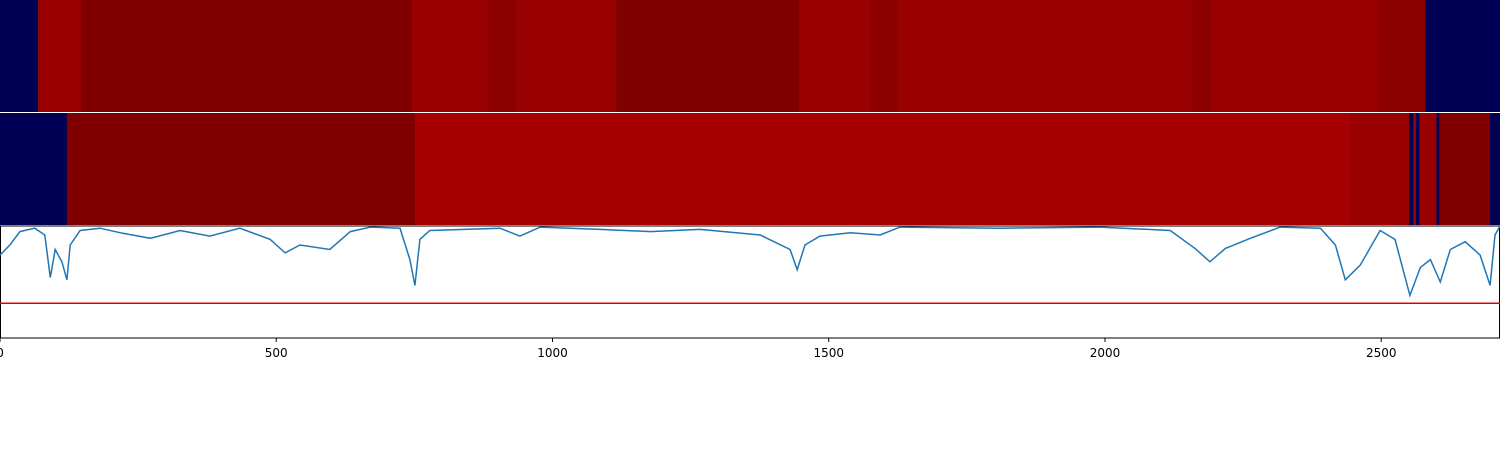 The height and width of the screenshot is (450, 1500). What do you see at coordinates (552, 353) in the screenshot?
I see `x-tick-label: 1000` at bounding box center [552, 353].